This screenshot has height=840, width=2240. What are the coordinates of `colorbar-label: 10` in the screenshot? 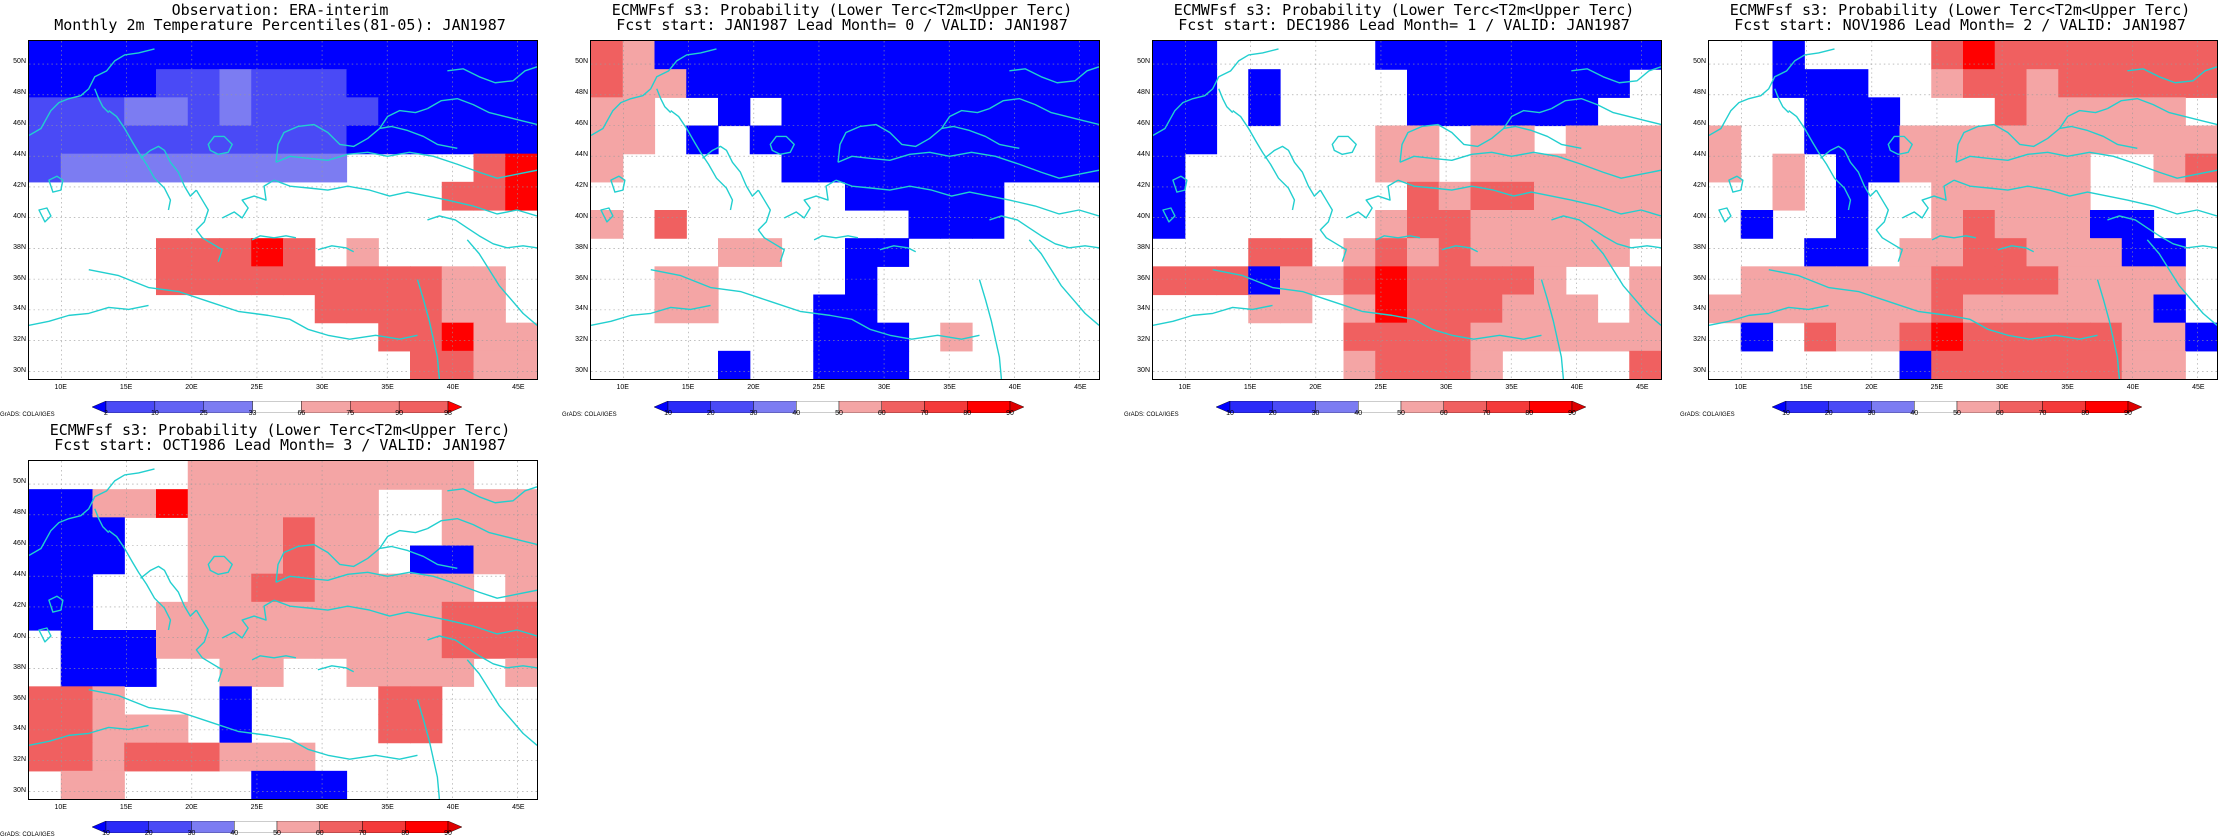 It's located at (1230, 413).